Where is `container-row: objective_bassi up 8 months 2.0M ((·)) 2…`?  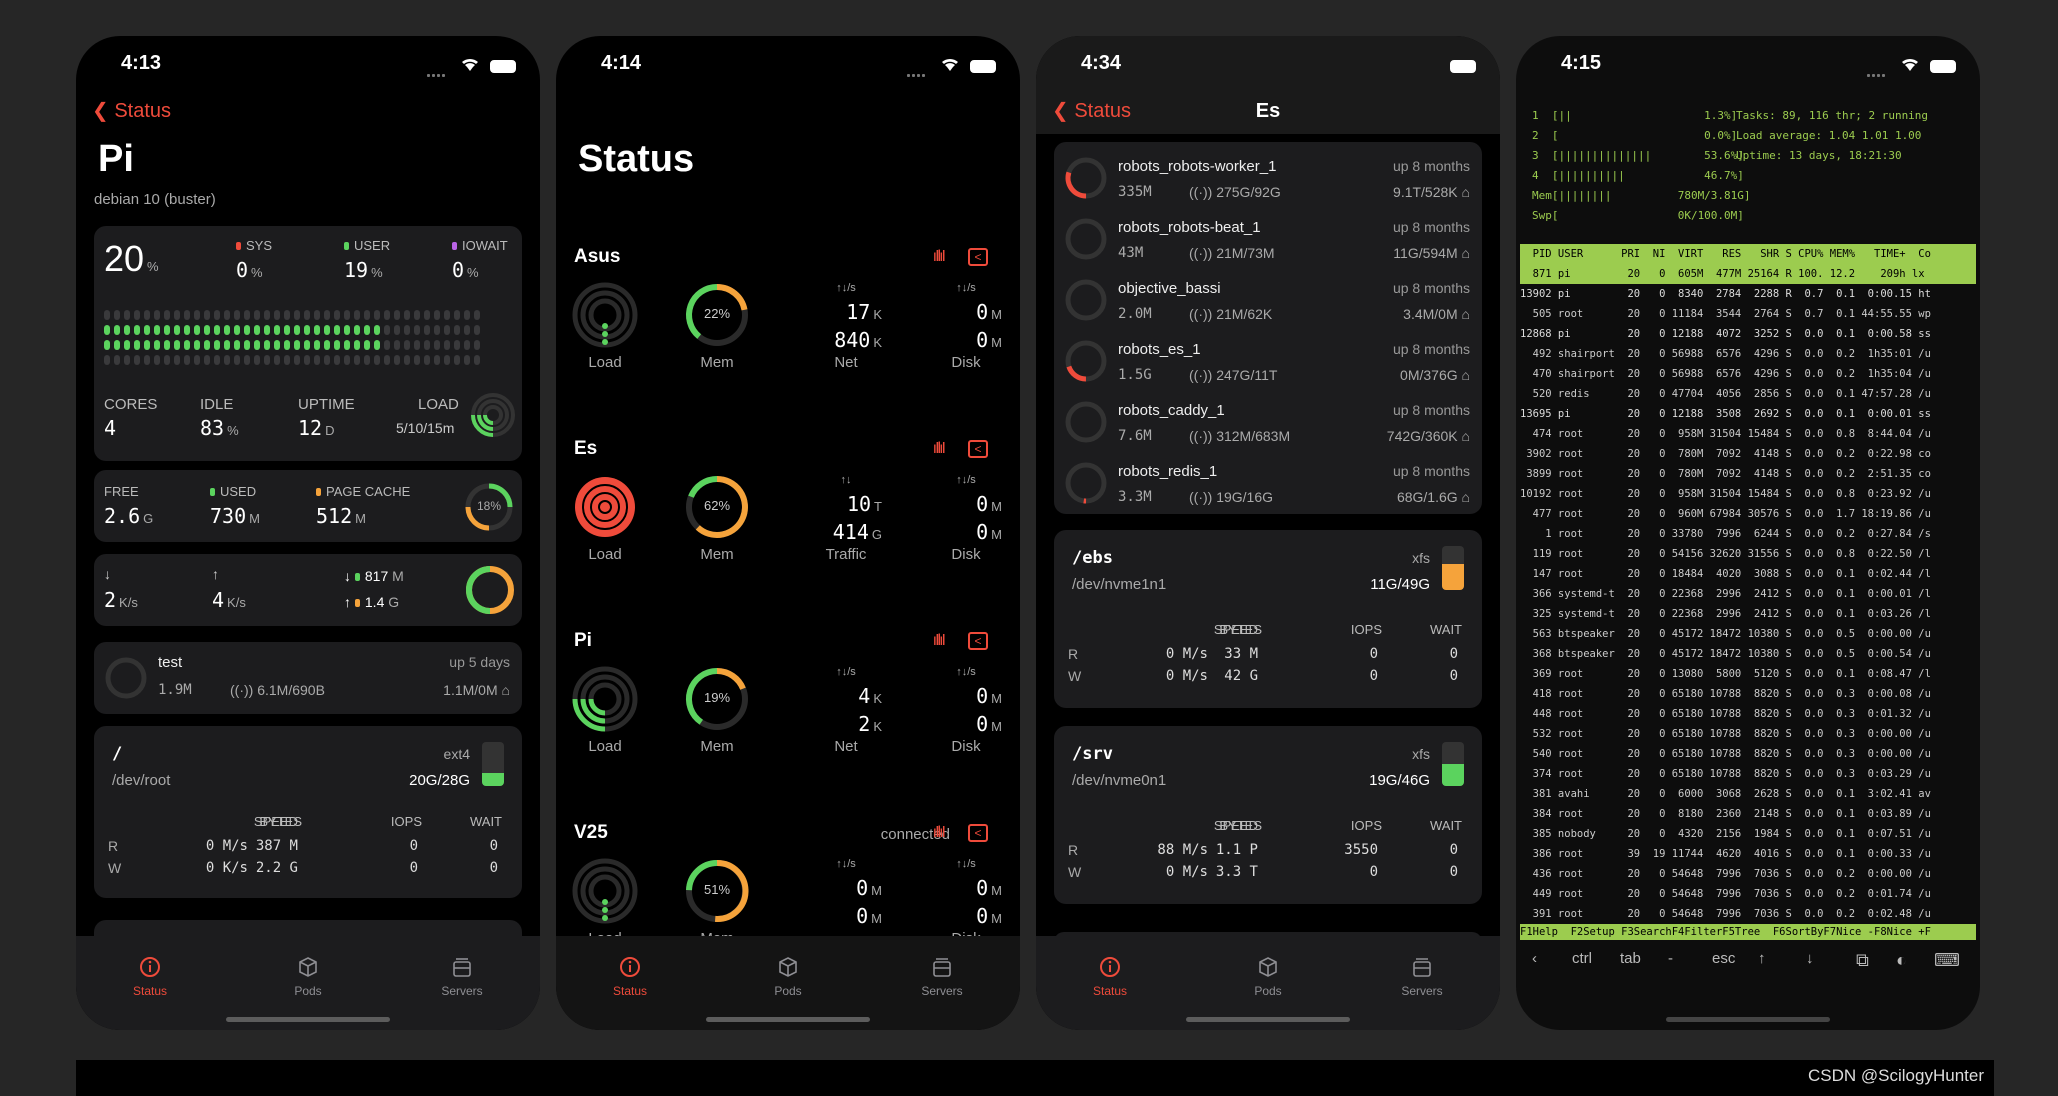
container-row: objective_bassi up 8 months 2.0M ((·)) 2… is located at coordinates (1268, 298).